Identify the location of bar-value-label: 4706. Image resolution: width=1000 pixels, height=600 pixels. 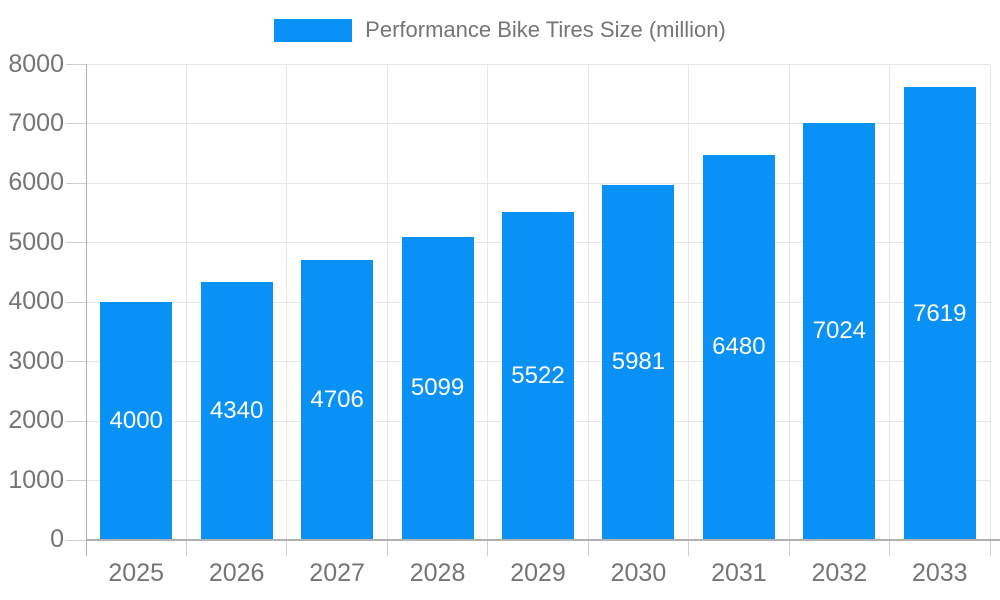
(337, 400).